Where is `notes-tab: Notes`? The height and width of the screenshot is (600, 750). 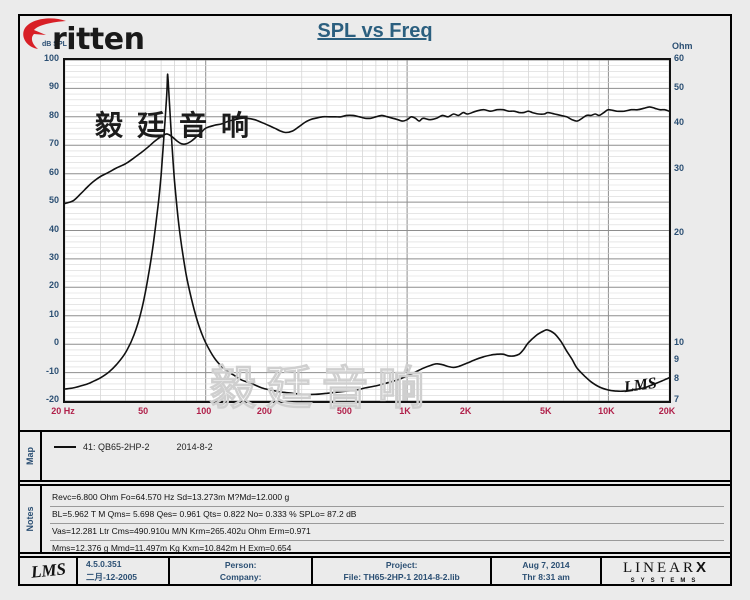
notes-tab: Notes is located at coordinates (31, 519).